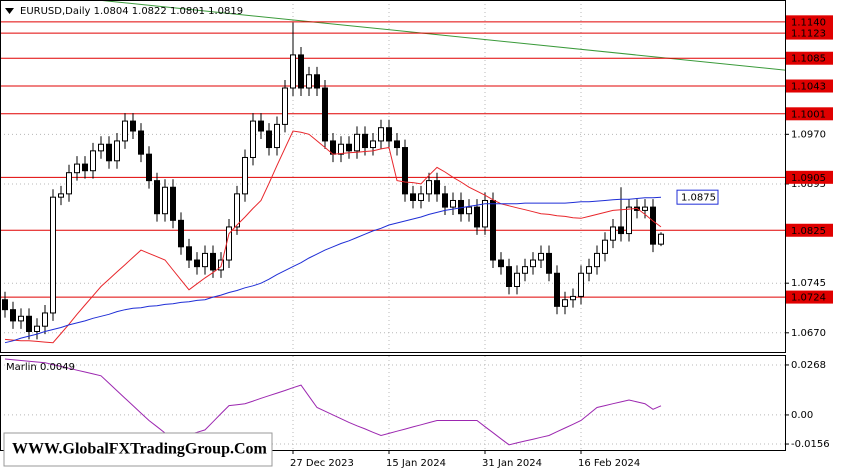  What do you see at coordinates (512, 463) in the screenshot?
I see `x-tick-label: 31 Jan 2024` at bounding box center [512, 463].